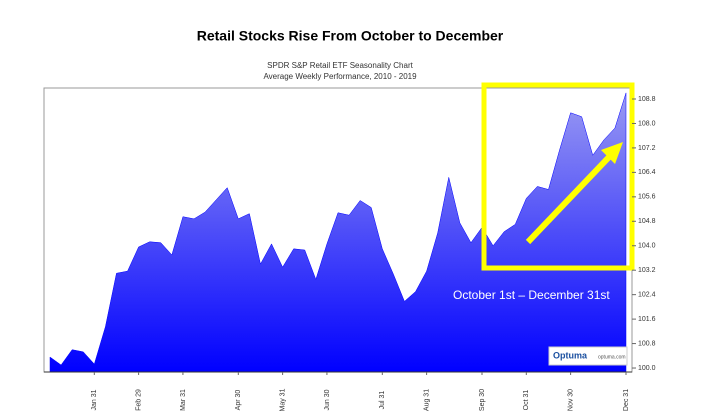 This screenshot has height=420, width=707. I want to click on y-tick-label: 108.0, so click(647, 123).